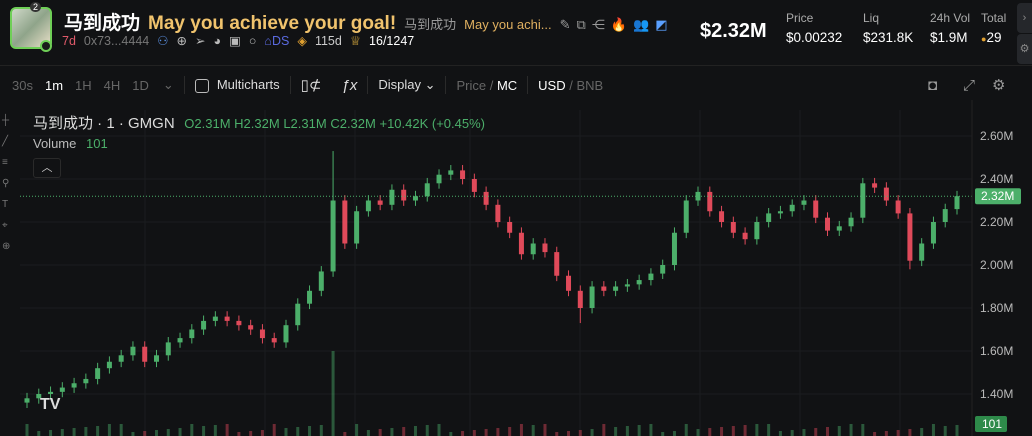 This screenshot has width=1032, height=436. What do you see at coordinates (355, 41) in the screenshot?
I see `crown-icon: ♕` at bounding box center [355, 41].